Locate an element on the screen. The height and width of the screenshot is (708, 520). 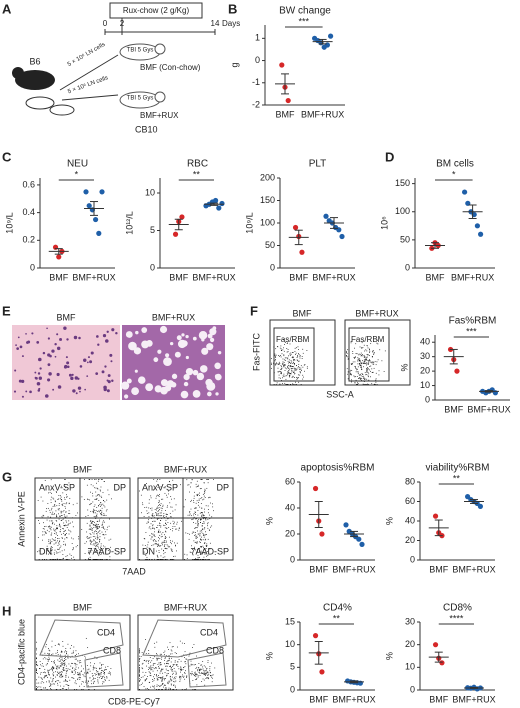
y-tick-label: 40 is located at coordinates (410, 520).